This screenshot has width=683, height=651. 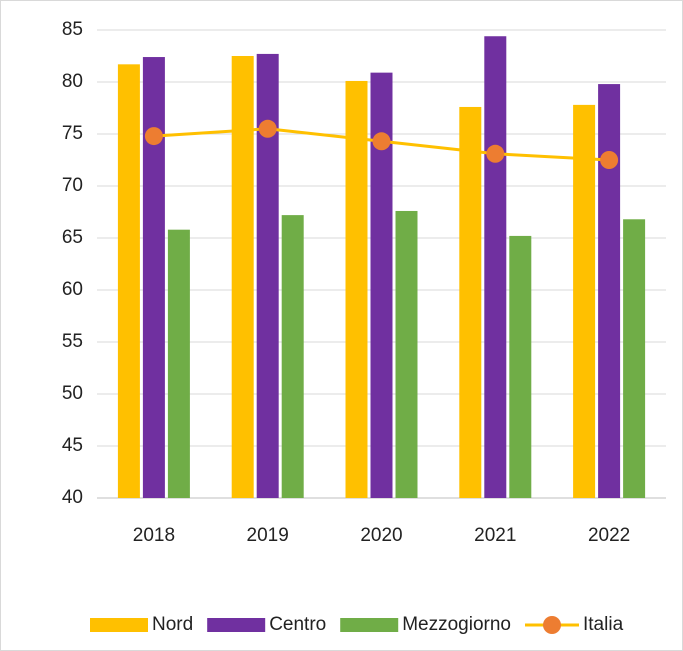 I want to click on x-tick-label: 2019, so click(x=268, y=535).